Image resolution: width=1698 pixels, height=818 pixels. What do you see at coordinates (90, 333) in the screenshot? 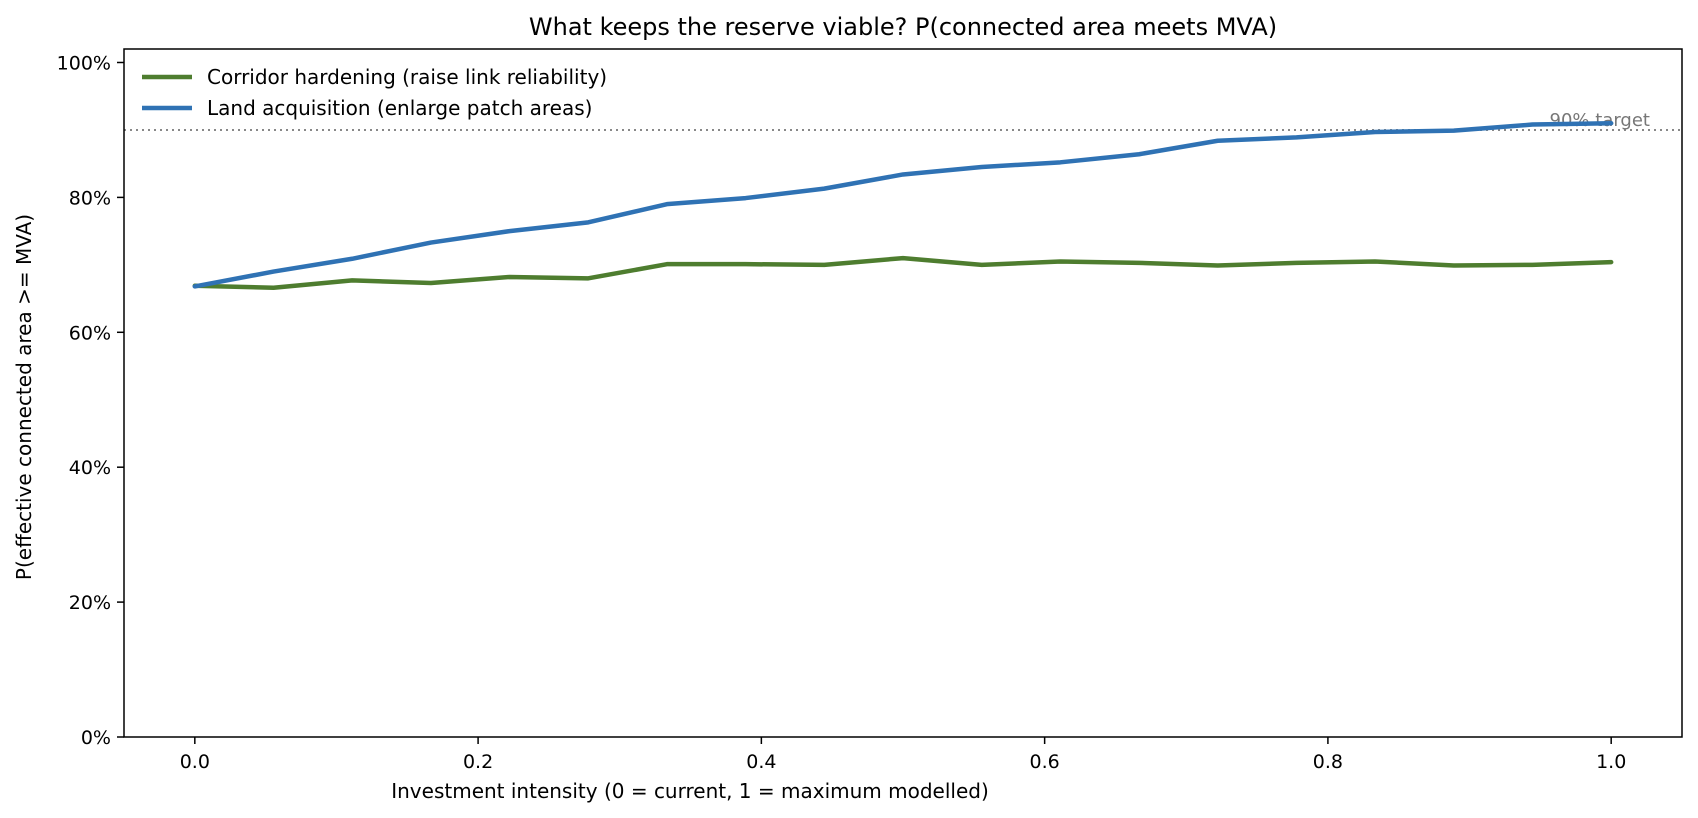
I see `y-tick-label: 60%` at bounding box center [90, 333].